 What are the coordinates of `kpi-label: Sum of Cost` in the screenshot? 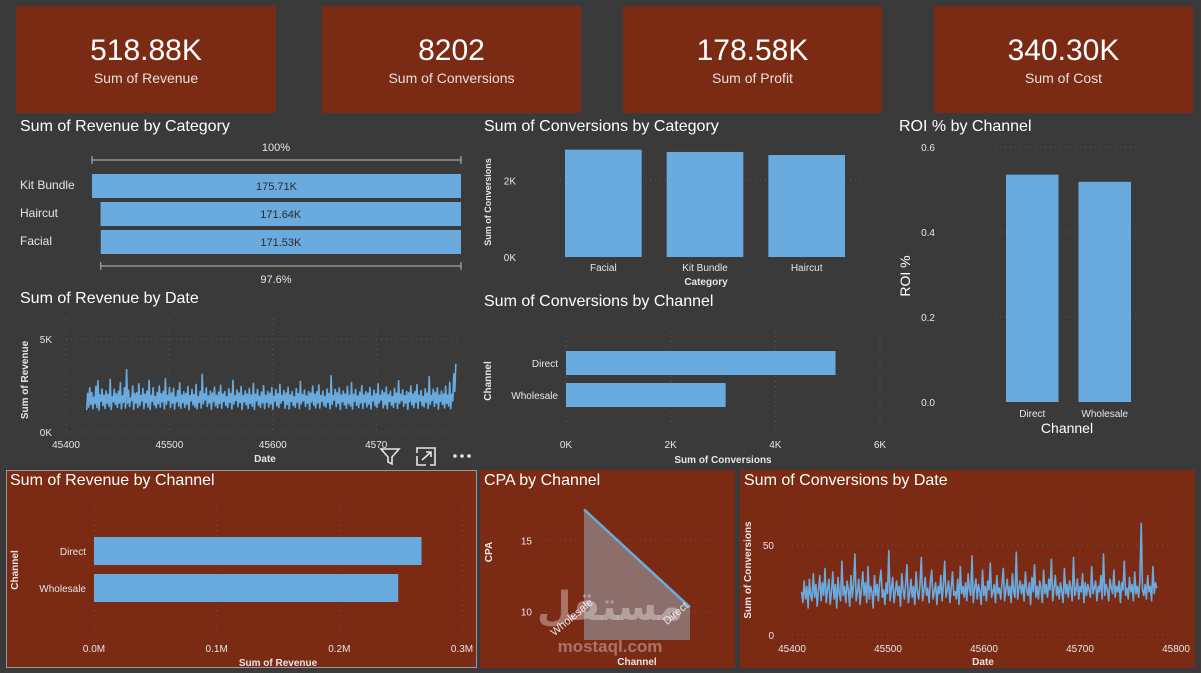 It's located at (1063, 77).